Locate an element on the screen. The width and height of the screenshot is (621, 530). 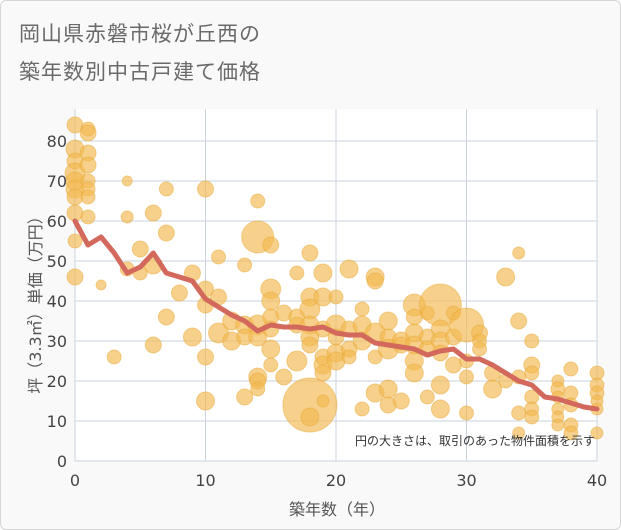
x-axis-title: 築年数（年） is located at coordinates (337, 509).